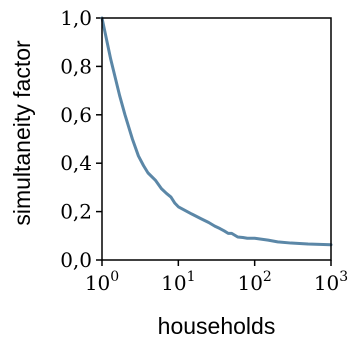  What do you see at coordinates (216, 277) in the screenshot?
I see `x-axis-ticks: 10⁰ 10¹ 10² 10³` at bounding box center [216, 277].